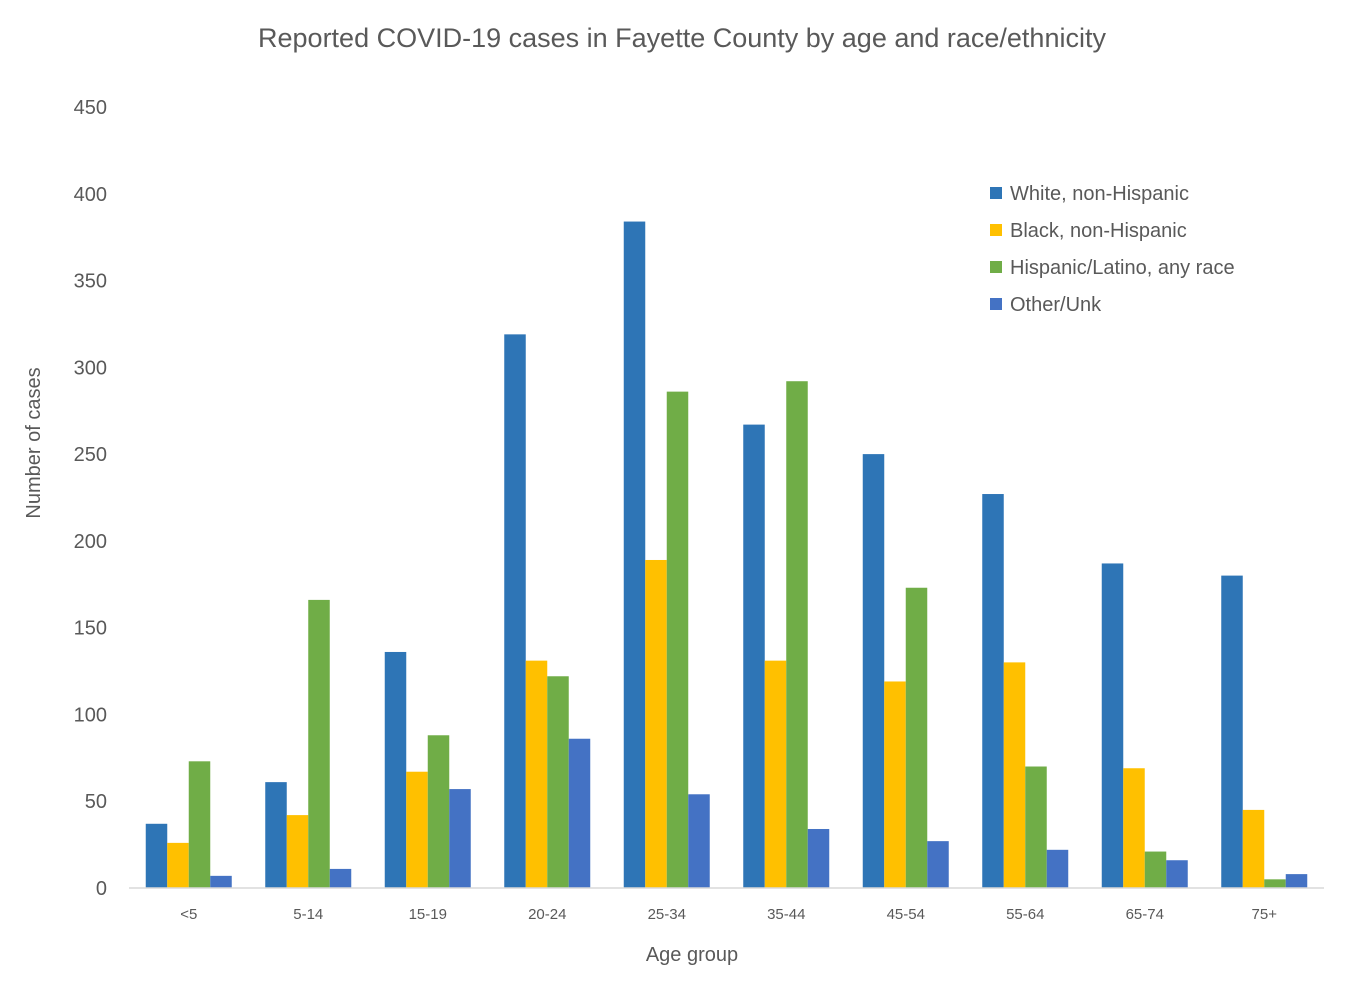 The image size is (1364, 990). Describe the element at coordinates (90, 542) in the screenshot. I see `y-tick-label: 200` at that location.